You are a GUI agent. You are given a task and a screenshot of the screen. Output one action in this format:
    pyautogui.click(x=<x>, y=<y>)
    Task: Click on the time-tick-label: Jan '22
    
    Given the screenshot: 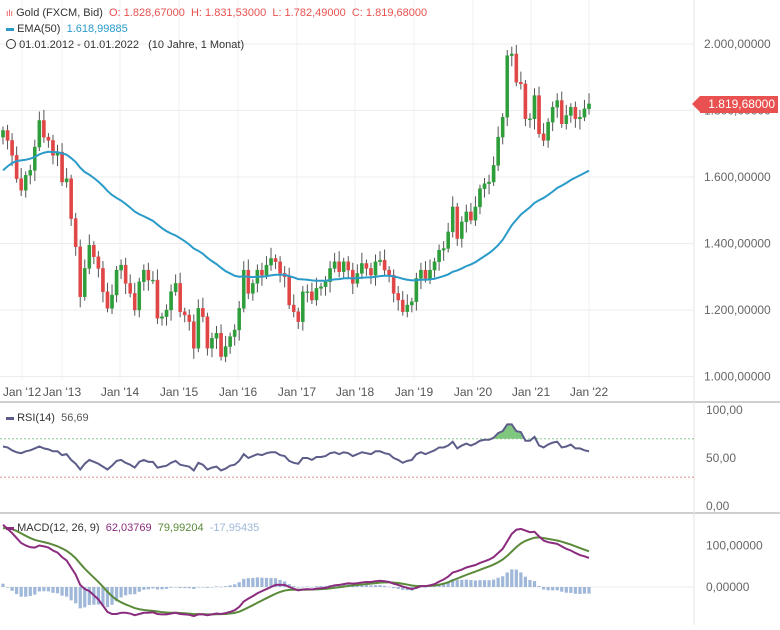 What is the action you would take?
    pyautogui.click(x=589, y=392)
    